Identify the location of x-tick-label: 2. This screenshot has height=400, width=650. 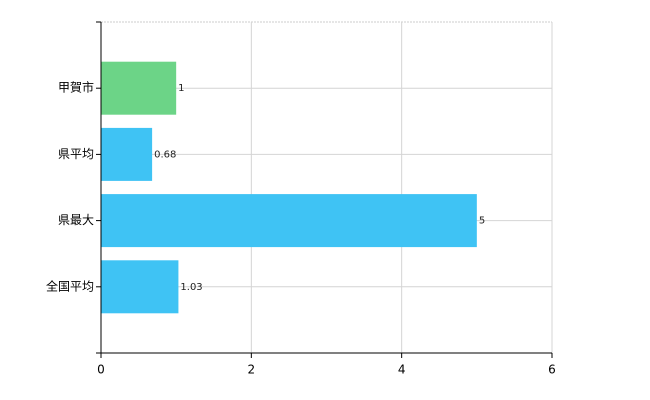
(252, 370).